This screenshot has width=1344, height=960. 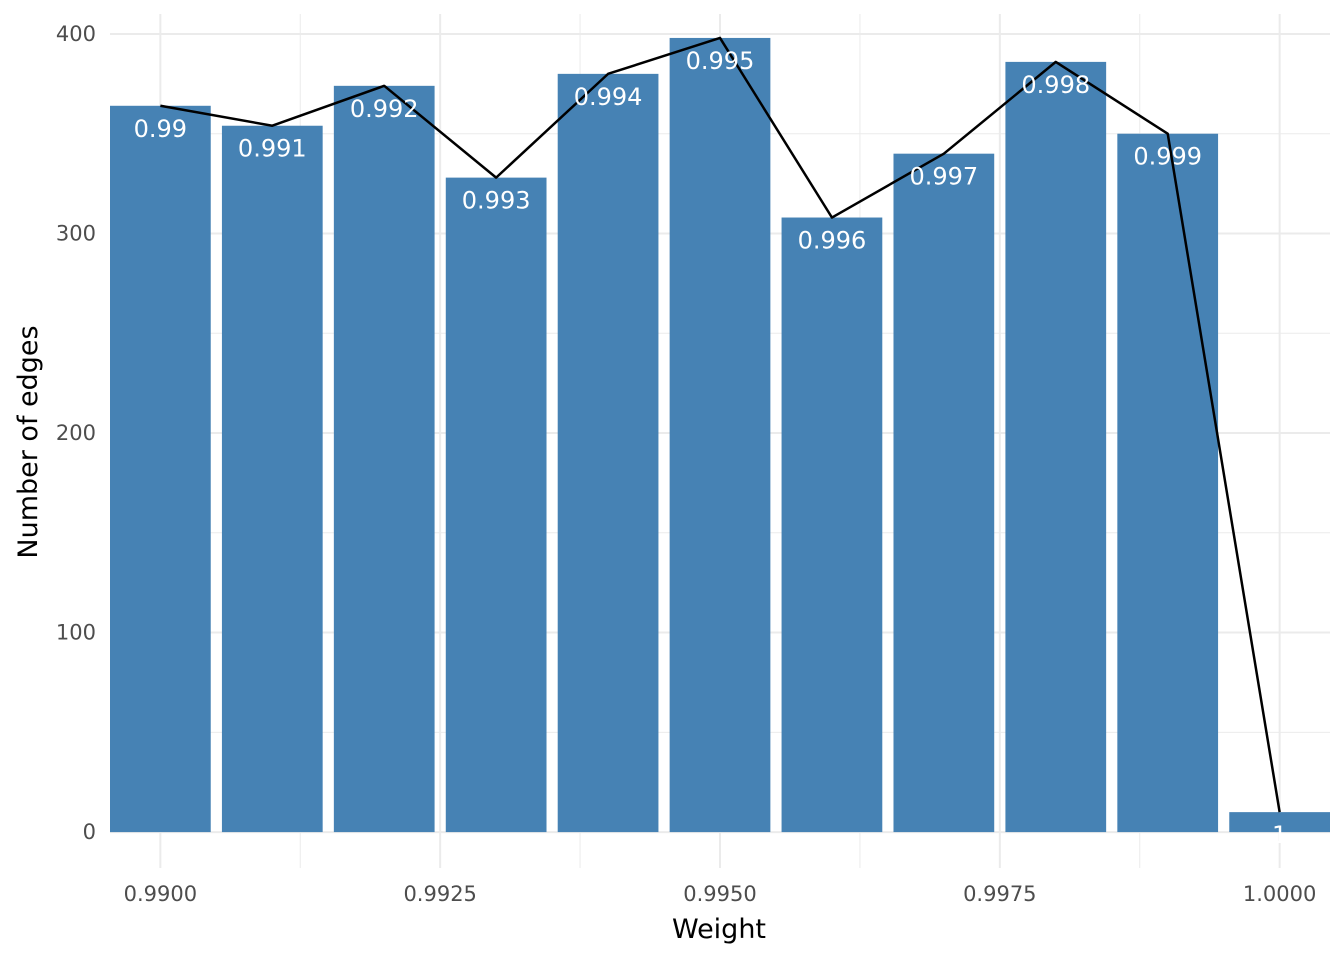 I want to click on bar-label: 0.999, so click(x=1167, y=157).